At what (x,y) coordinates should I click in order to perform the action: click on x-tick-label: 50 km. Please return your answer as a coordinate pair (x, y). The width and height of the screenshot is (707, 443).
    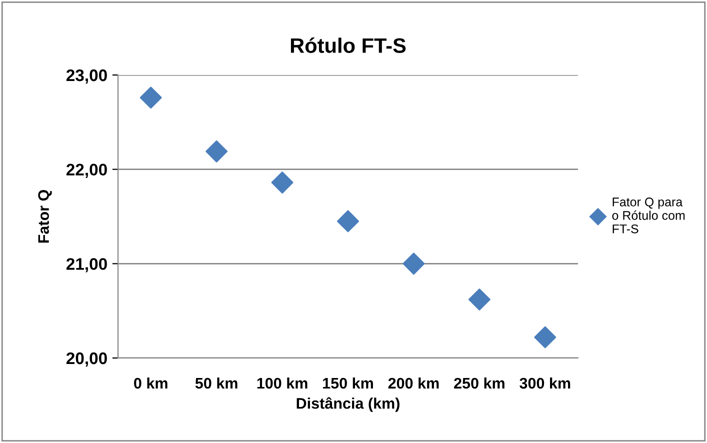
    Looking at the image, I should click on (216, 383).